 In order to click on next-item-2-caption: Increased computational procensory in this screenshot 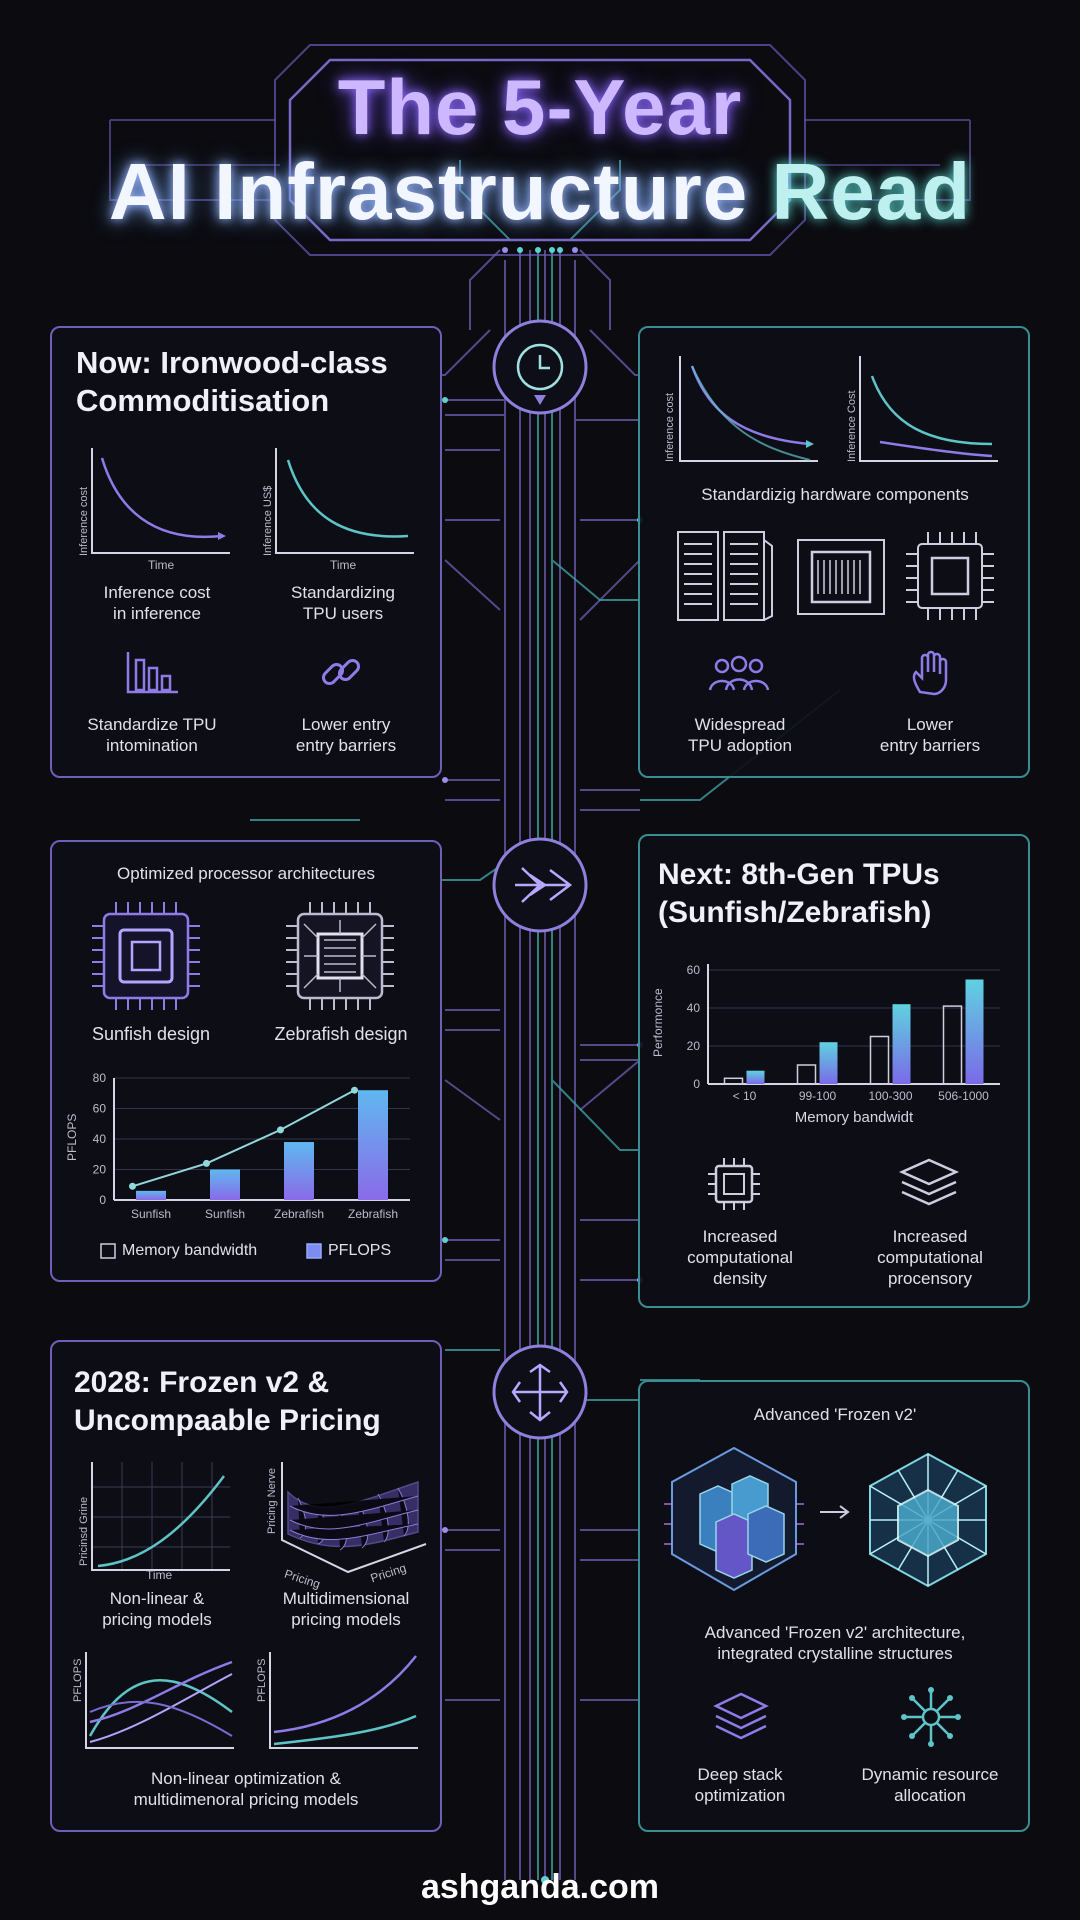, I will do `click(930, 1257)`.